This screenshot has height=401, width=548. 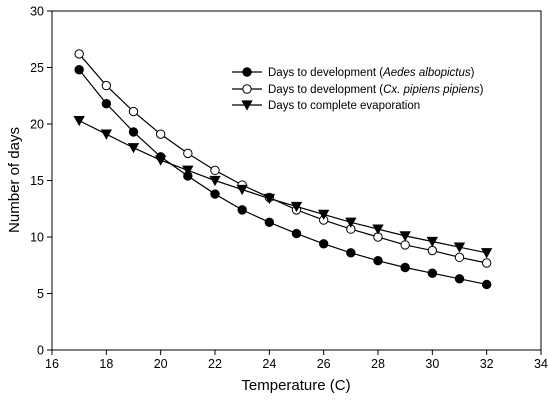 What do you see at coordinates (432, 364) in the screenshot?
I see `x-tick-label: 30` at bounding box center [432, 364].